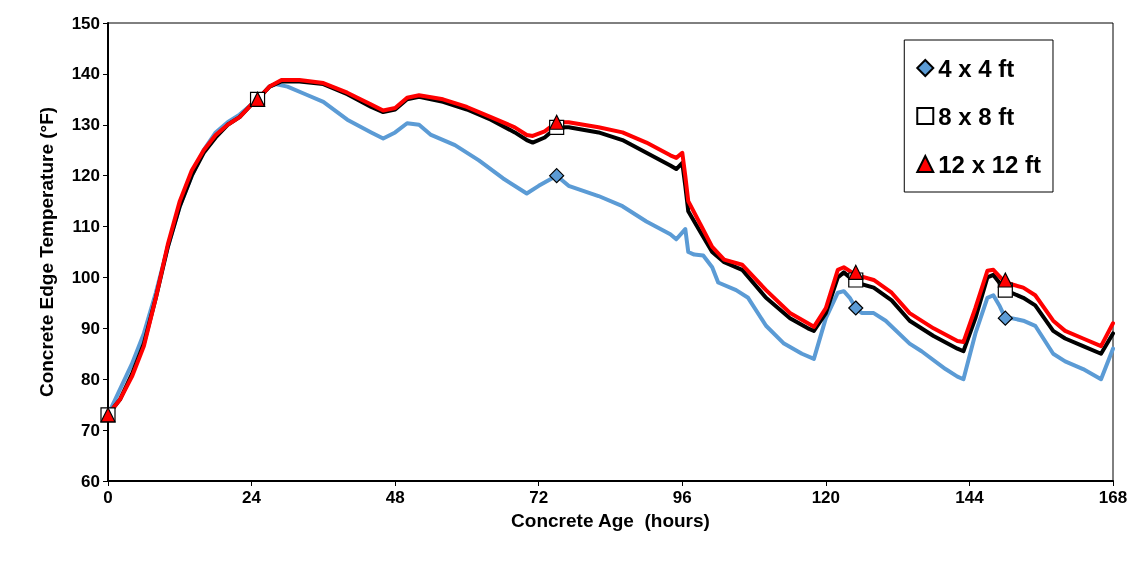 The image size is (1146, 567). What do you see at coordinates (85, 125) in the screenshot?
I see `y-tick-label: 130` at bounding box center [85, 125].